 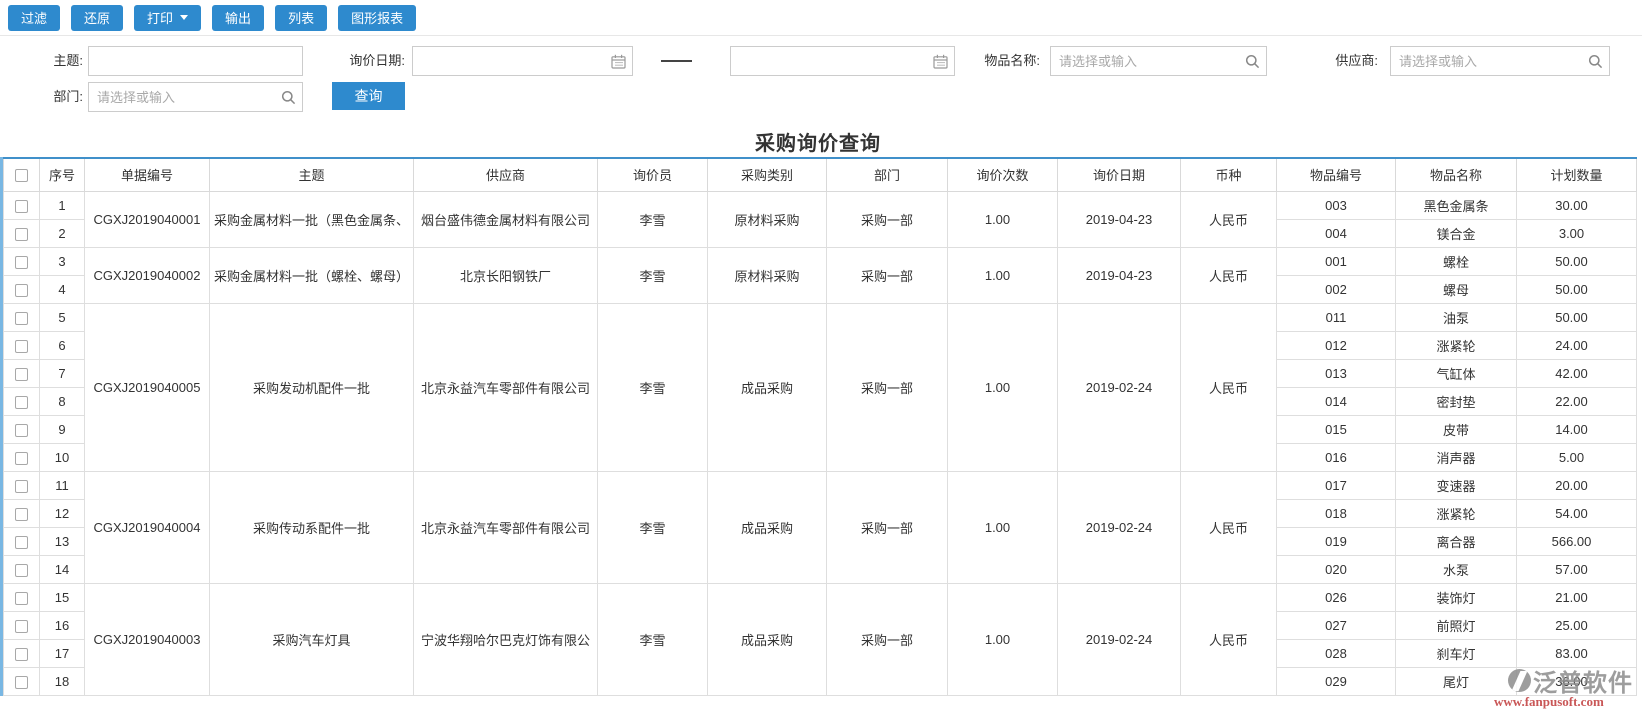 I want to click on cell-item-name: 气缸体, so click(x=1456, y=373).